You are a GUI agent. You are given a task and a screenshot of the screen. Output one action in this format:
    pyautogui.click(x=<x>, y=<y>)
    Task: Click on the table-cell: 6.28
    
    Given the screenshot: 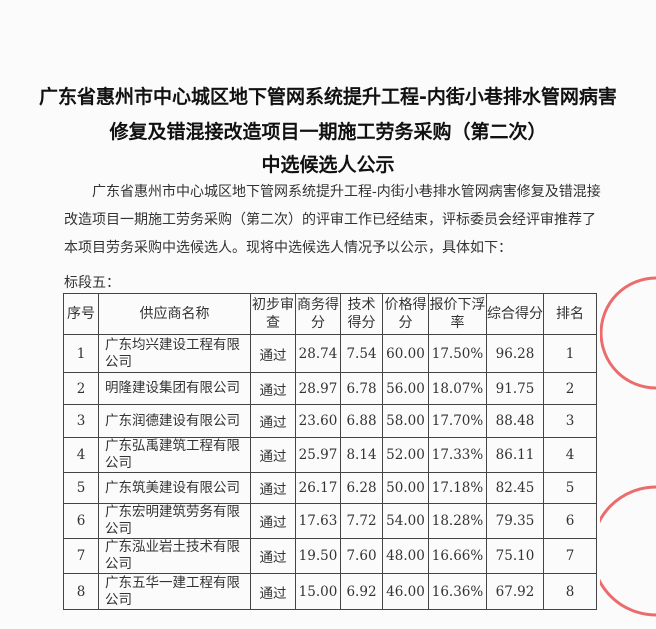 What is the action you would take?
    pyautogui.click(x=361, y=488)
    